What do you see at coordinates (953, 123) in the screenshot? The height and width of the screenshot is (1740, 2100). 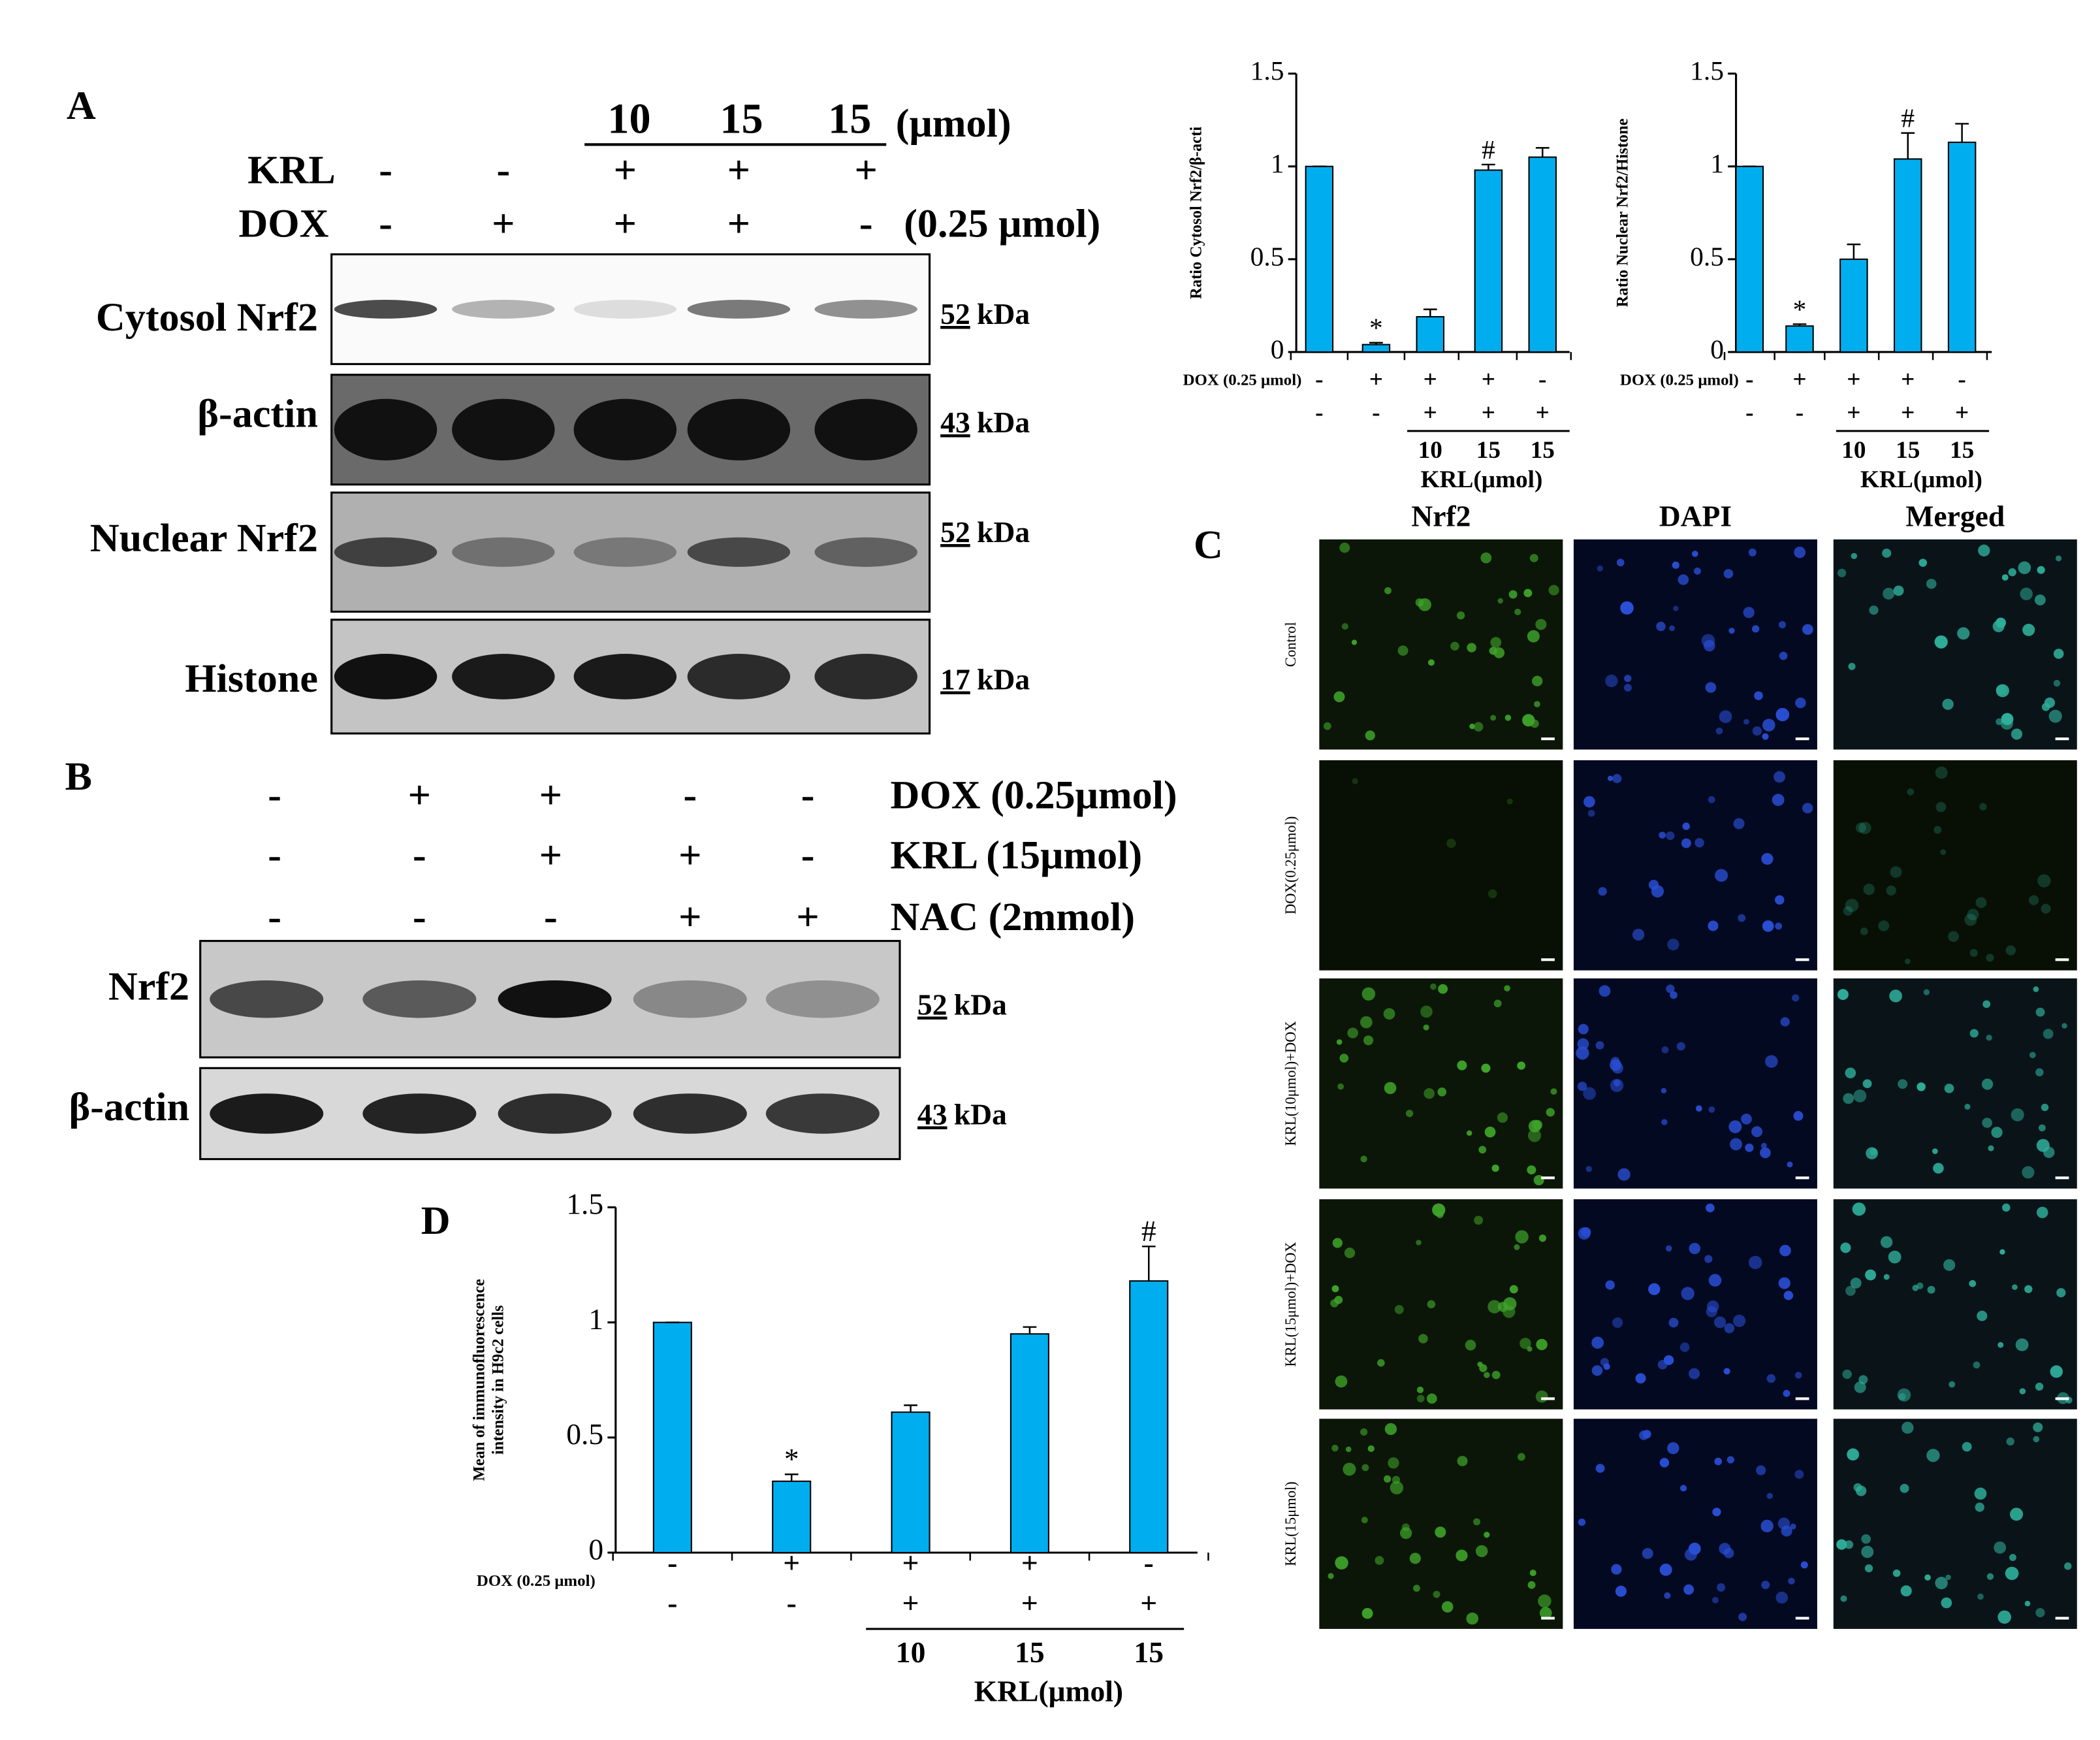 I see `dose-unit: (μmol)` at bounding box center [953, 123].